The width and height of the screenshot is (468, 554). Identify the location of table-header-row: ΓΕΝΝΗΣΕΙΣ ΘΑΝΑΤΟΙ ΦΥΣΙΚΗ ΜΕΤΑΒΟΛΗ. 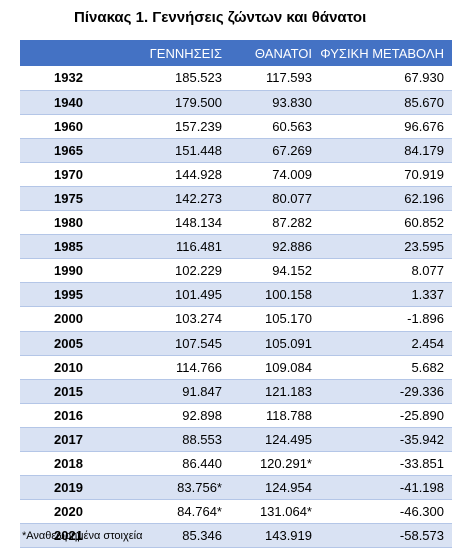
(236, 53).